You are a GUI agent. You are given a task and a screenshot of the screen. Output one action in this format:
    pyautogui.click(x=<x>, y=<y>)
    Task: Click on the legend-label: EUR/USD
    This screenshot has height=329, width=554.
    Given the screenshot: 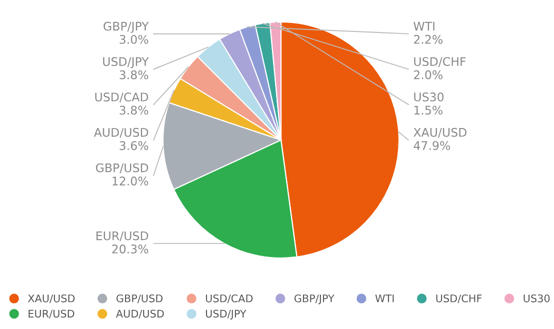 What is the action you would take?
    pyautogui.click(x=51, y=314)
    